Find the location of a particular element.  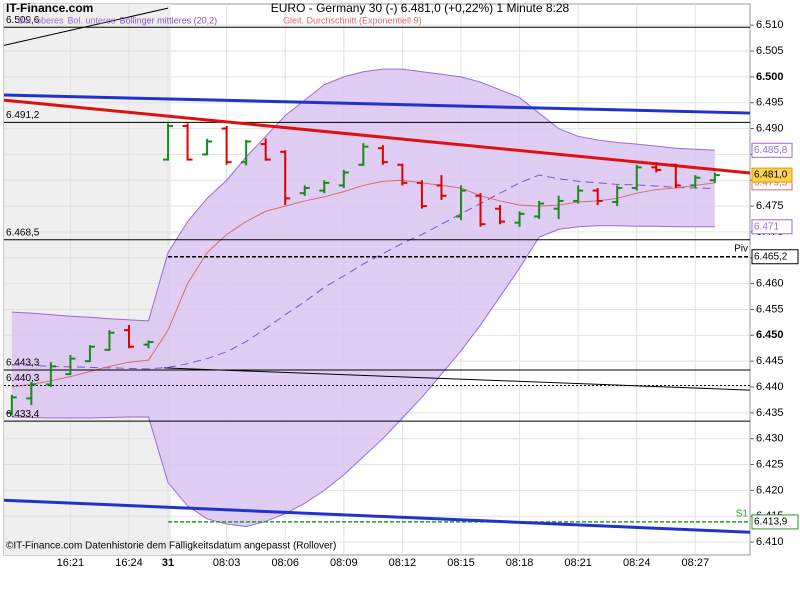

x-tick-label: 08:03 is located at coordinates (227, 563).